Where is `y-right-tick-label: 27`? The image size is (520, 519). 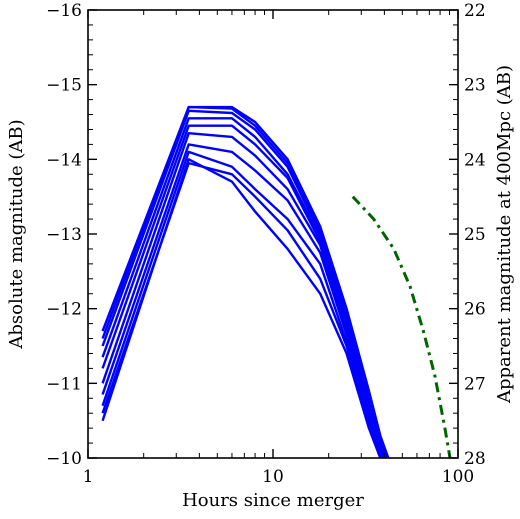 y-right-tick-label: 27 is located at coordinates (475, 384).